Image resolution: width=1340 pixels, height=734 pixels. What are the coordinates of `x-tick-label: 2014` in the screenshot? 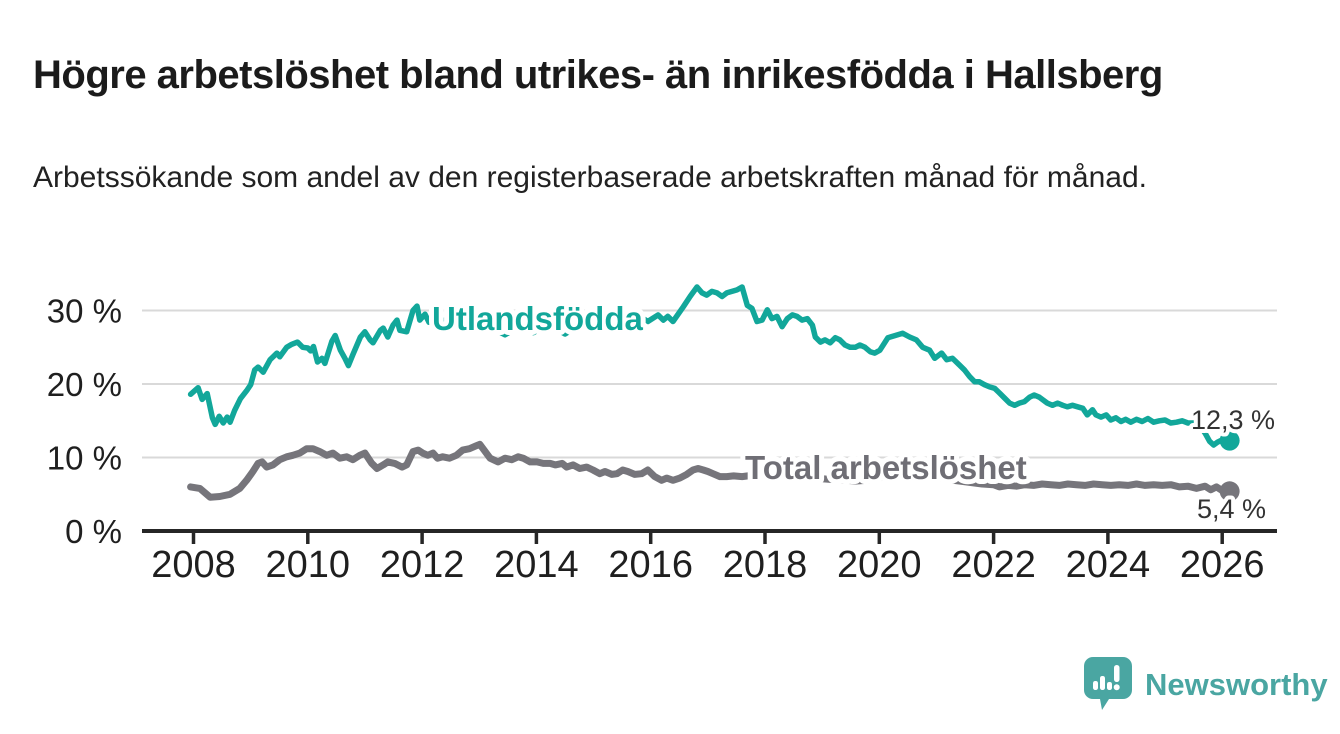 It's located at (536, 565).